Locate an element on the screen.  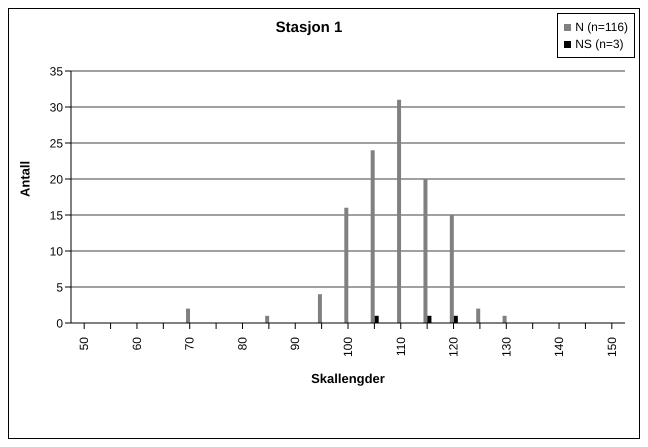
y-axis-title: Antall is located at coordinates (25, 178).